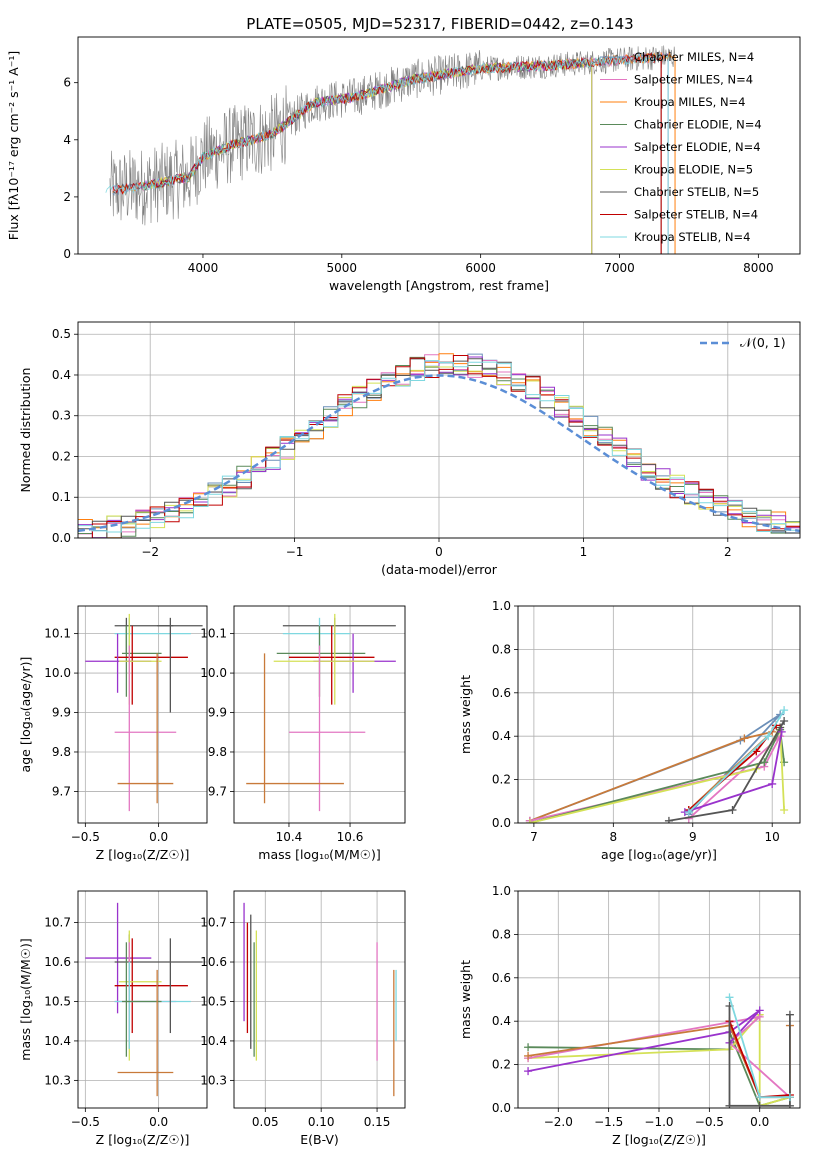 This screenshot has width=819, height=1170. I want to click on plot-area-massweight-vs-Z, so click(659, 1050).